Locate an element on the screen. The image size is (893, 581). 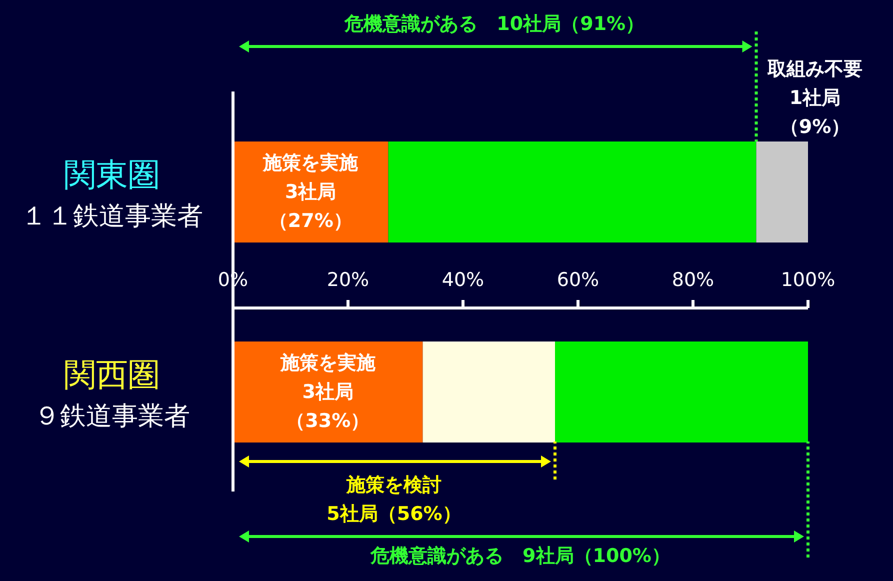
annotation: 施策を検討 is located at coordinates (393, 485).